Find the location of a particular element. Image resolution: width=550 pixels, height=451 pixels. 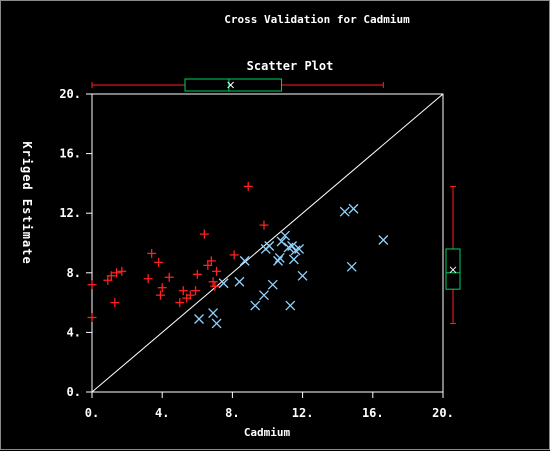

y-boxplot is located at coordinates (453, 254).